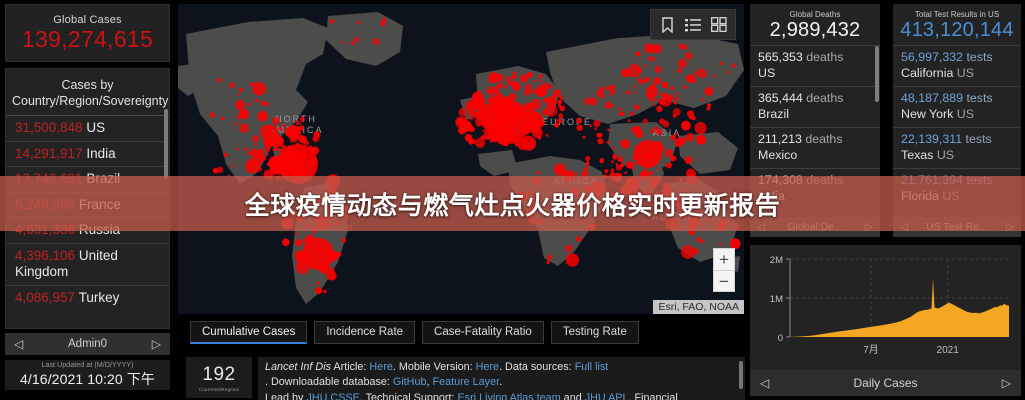 Image resolution: width=1025 pixels, height=400 pixels. Describe the element at coordinates (606, 395) in the screenshot. I see `jhu-apl-link: JHU APL` at that location.